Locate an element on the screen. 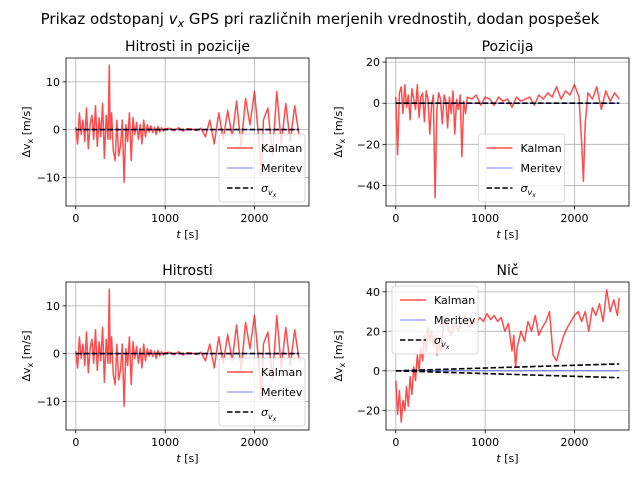 The image size is (640, 484). chart-title: Nič is located at coordinates (507, 271).